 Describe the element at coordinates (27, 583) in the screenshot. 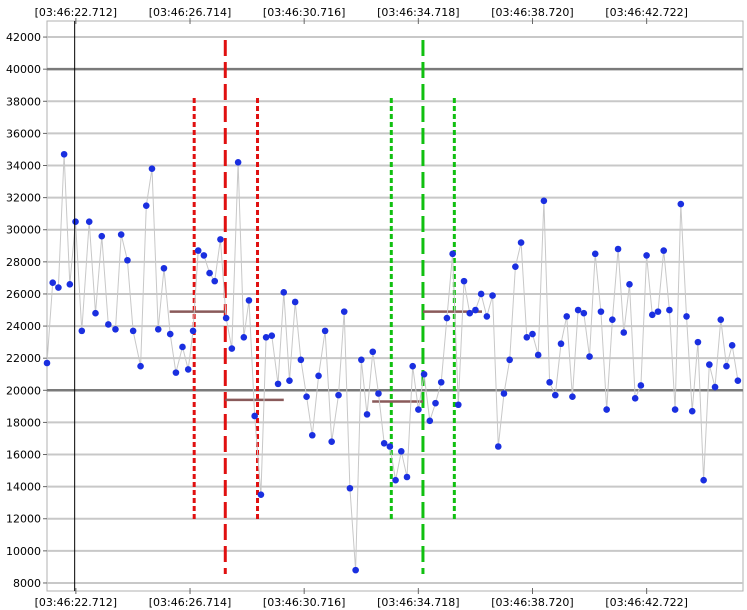

I see `y-tick-label: 8000` at that location.